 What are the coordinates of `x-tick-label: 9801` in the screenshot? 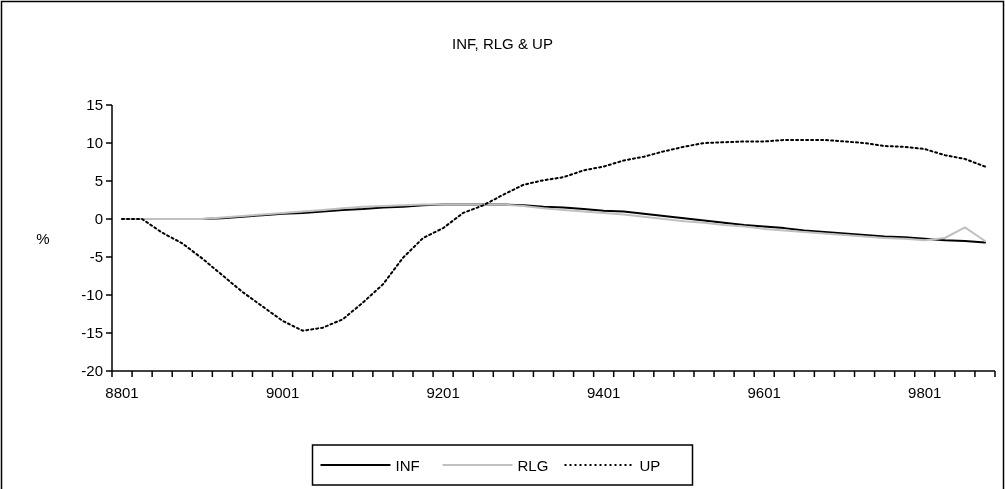 It's located at (925, 392).